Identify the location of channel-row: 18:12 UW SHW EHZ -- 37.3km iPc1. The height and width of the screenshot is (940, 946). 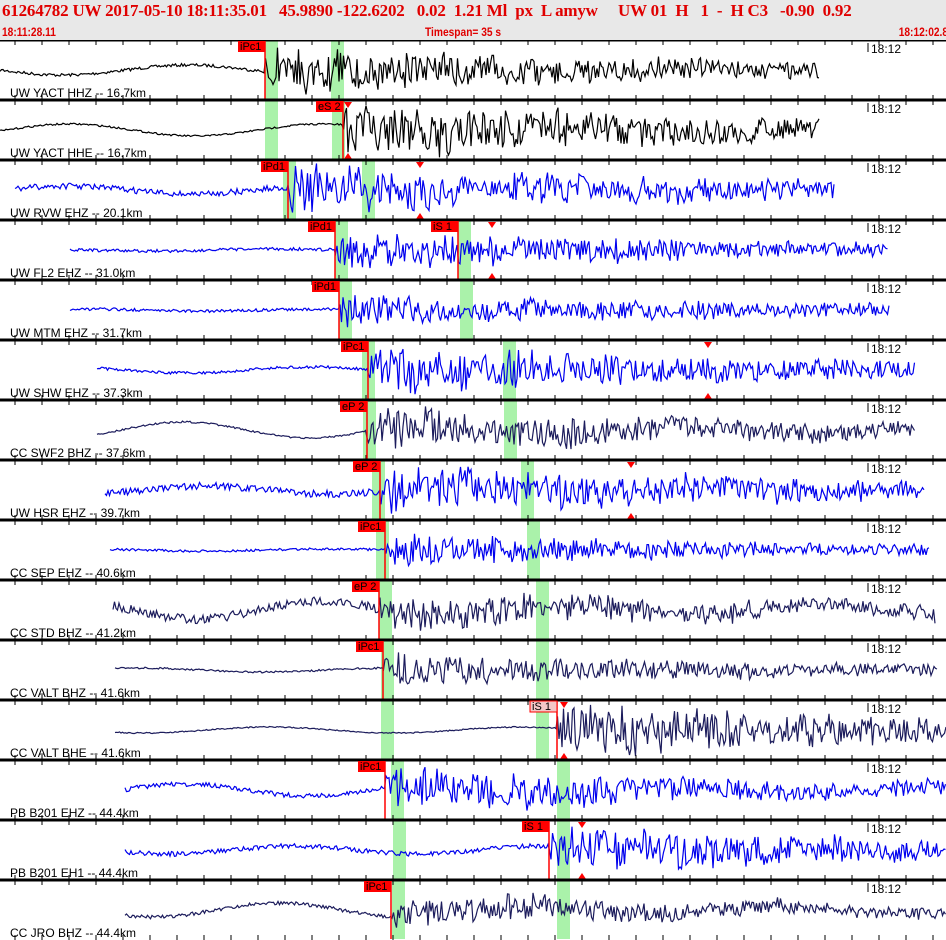
(473, 369).